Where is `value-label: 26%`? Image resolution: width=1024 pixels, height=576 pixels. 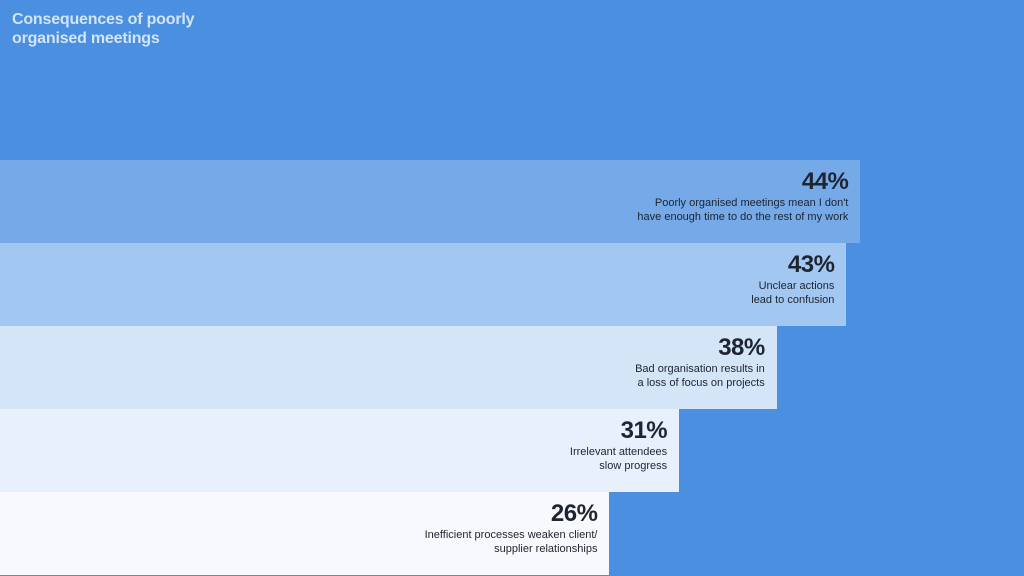 value-label: 26% is located at coordinates (574, 513).